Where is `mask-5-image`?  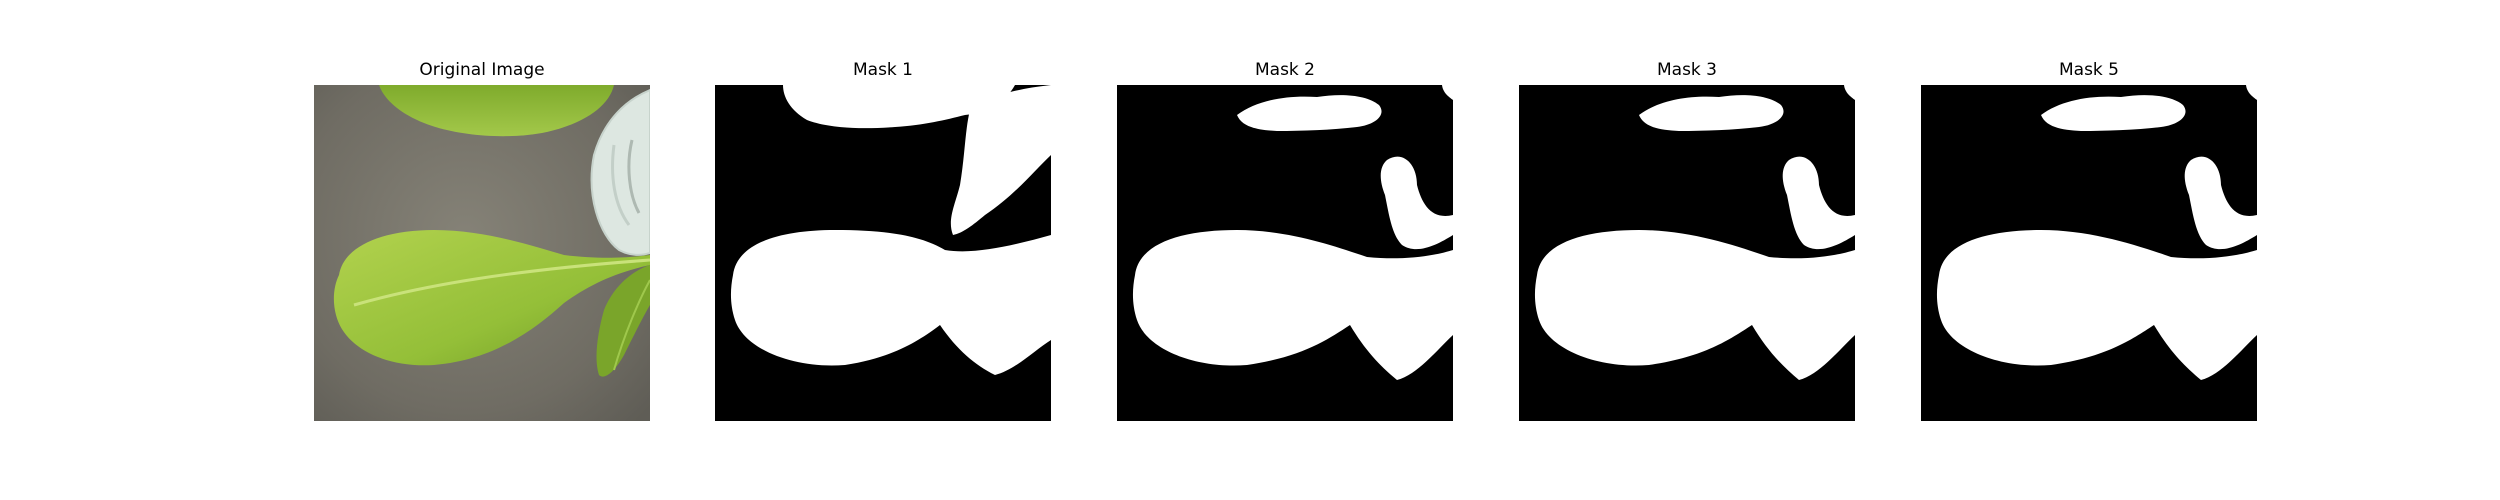
mask-5-image is located at coordinates (2089, 253).